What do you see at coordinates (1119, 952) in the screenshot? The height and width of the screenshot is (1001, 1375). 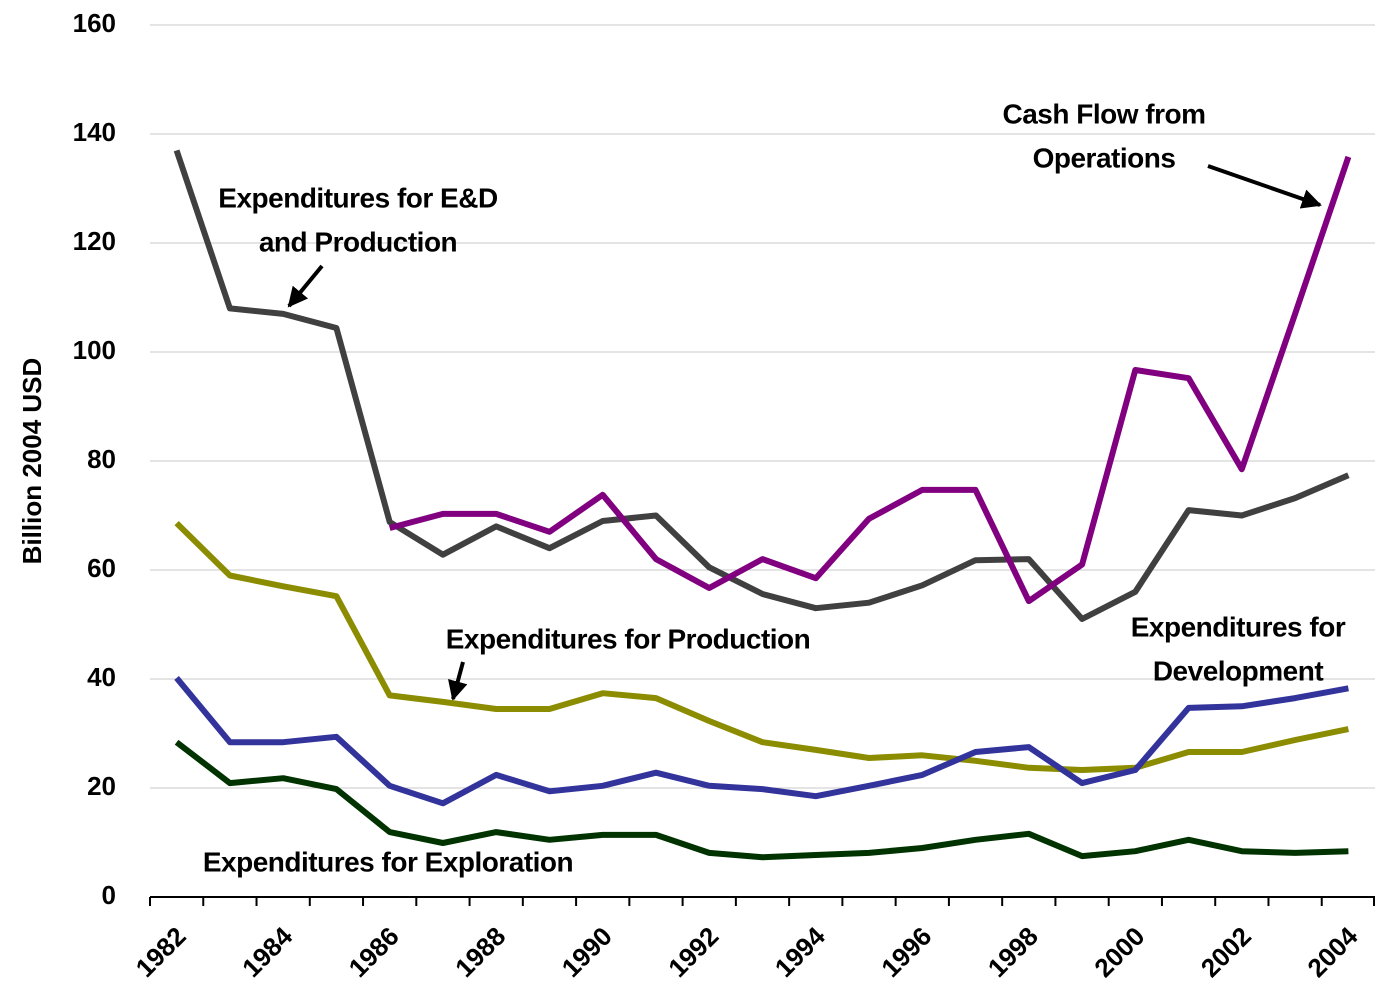 I see `x-tick-label: 2000` at bounding box center [1119, 952].